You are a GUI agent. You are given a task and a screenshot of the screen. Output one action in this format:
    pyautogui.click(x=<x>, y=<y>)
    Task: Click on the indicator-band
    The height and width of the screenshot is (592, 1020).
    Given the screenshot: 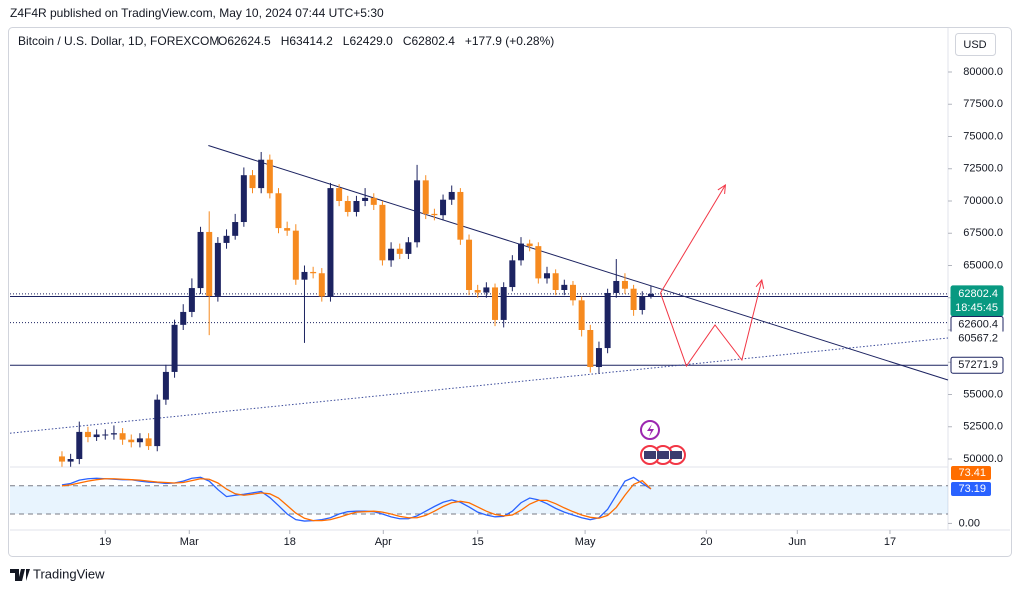 What is the action you would take?
    pyautogui.click(x=479, y=500)
    